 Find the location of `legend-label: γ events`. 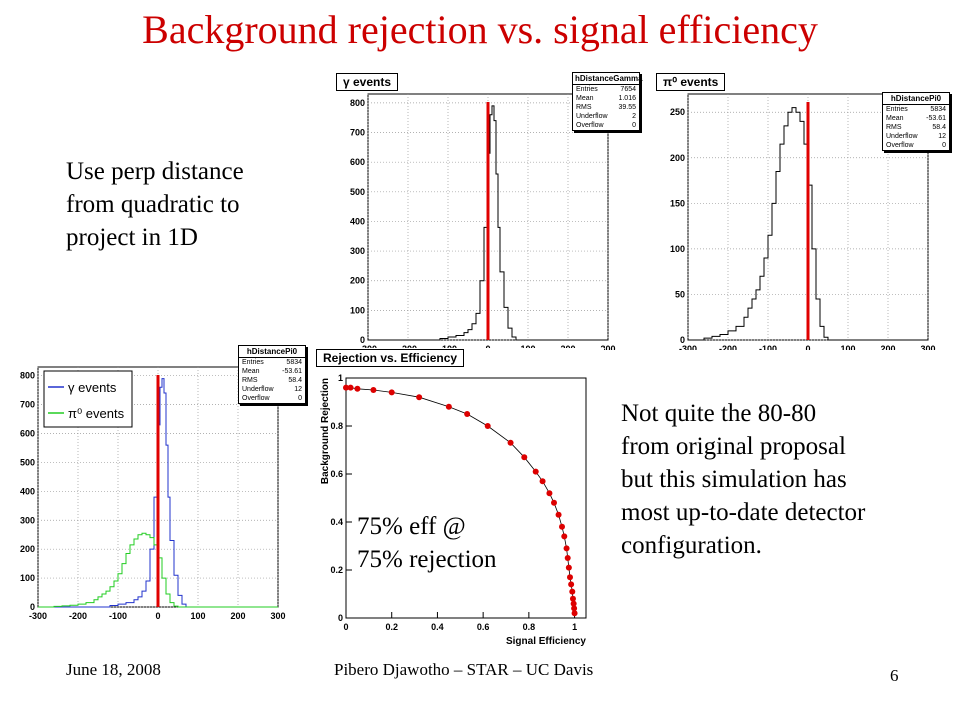

legend-label: γ events is located at coordinates (92, 387).